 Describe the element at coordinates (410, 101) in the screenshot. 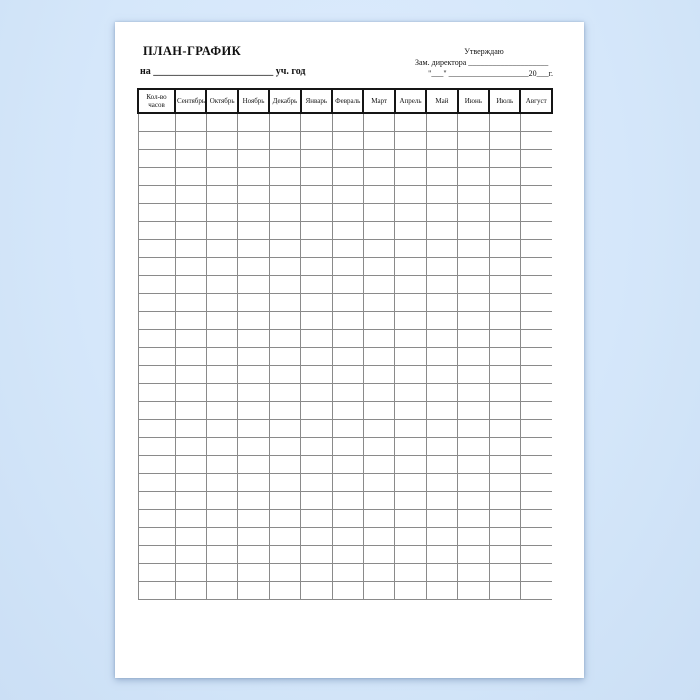

I see `column-header: Апрель` at that location.